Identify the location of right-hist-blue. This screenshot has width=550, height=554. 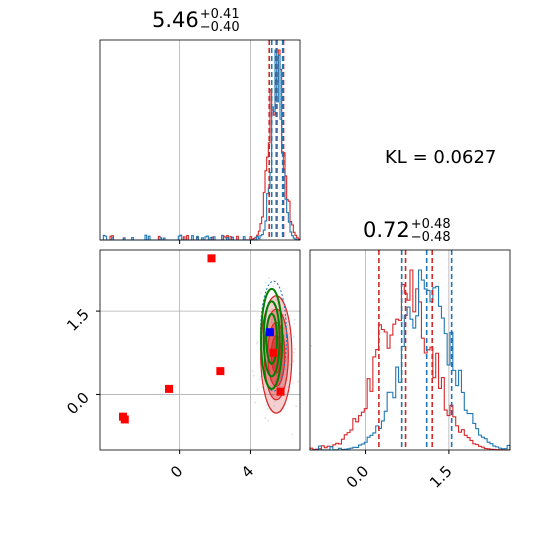
(410, 360).